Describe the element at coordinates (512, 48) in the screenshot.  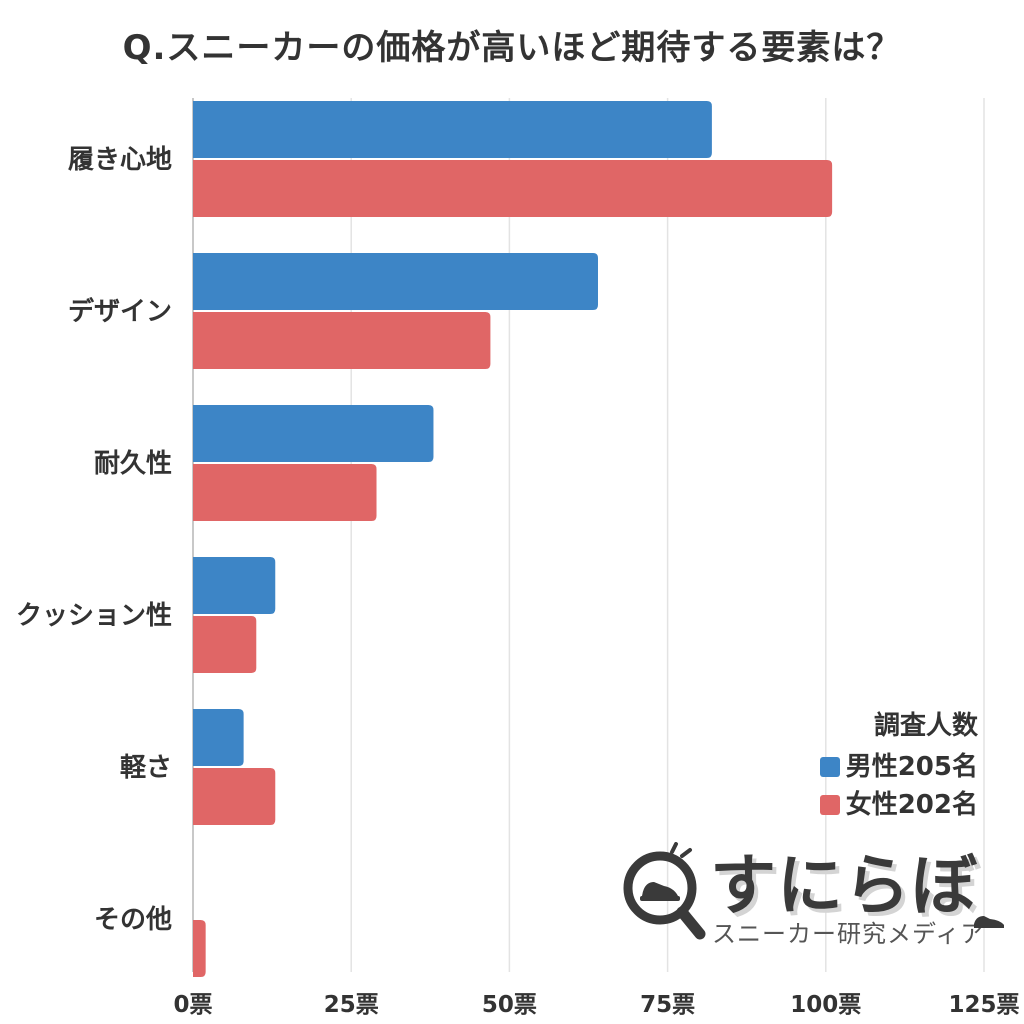
I see `chart-title: Q.スニーカーの価格が高いほど期待する要素は？` at that location.